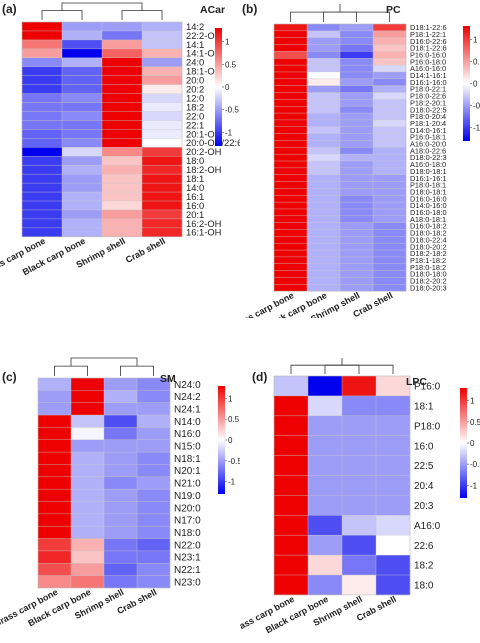 The height and width of the screenshot is (643, 480). What do you see at coordinates (428, 144) in the screenshot?
I see `row-label: A16:0-20:0` at bounding box center [428, 144].